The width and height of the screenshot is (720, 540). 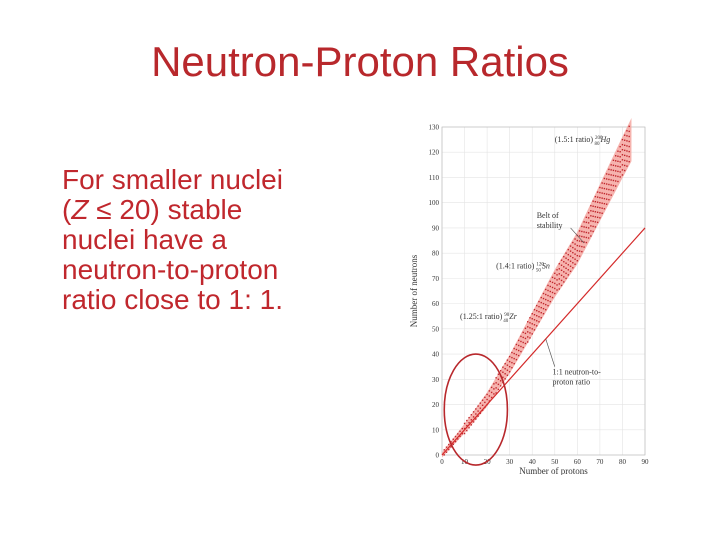 I want to click on body-line-1: For smaller nuclei, so click(x=172, y=179).